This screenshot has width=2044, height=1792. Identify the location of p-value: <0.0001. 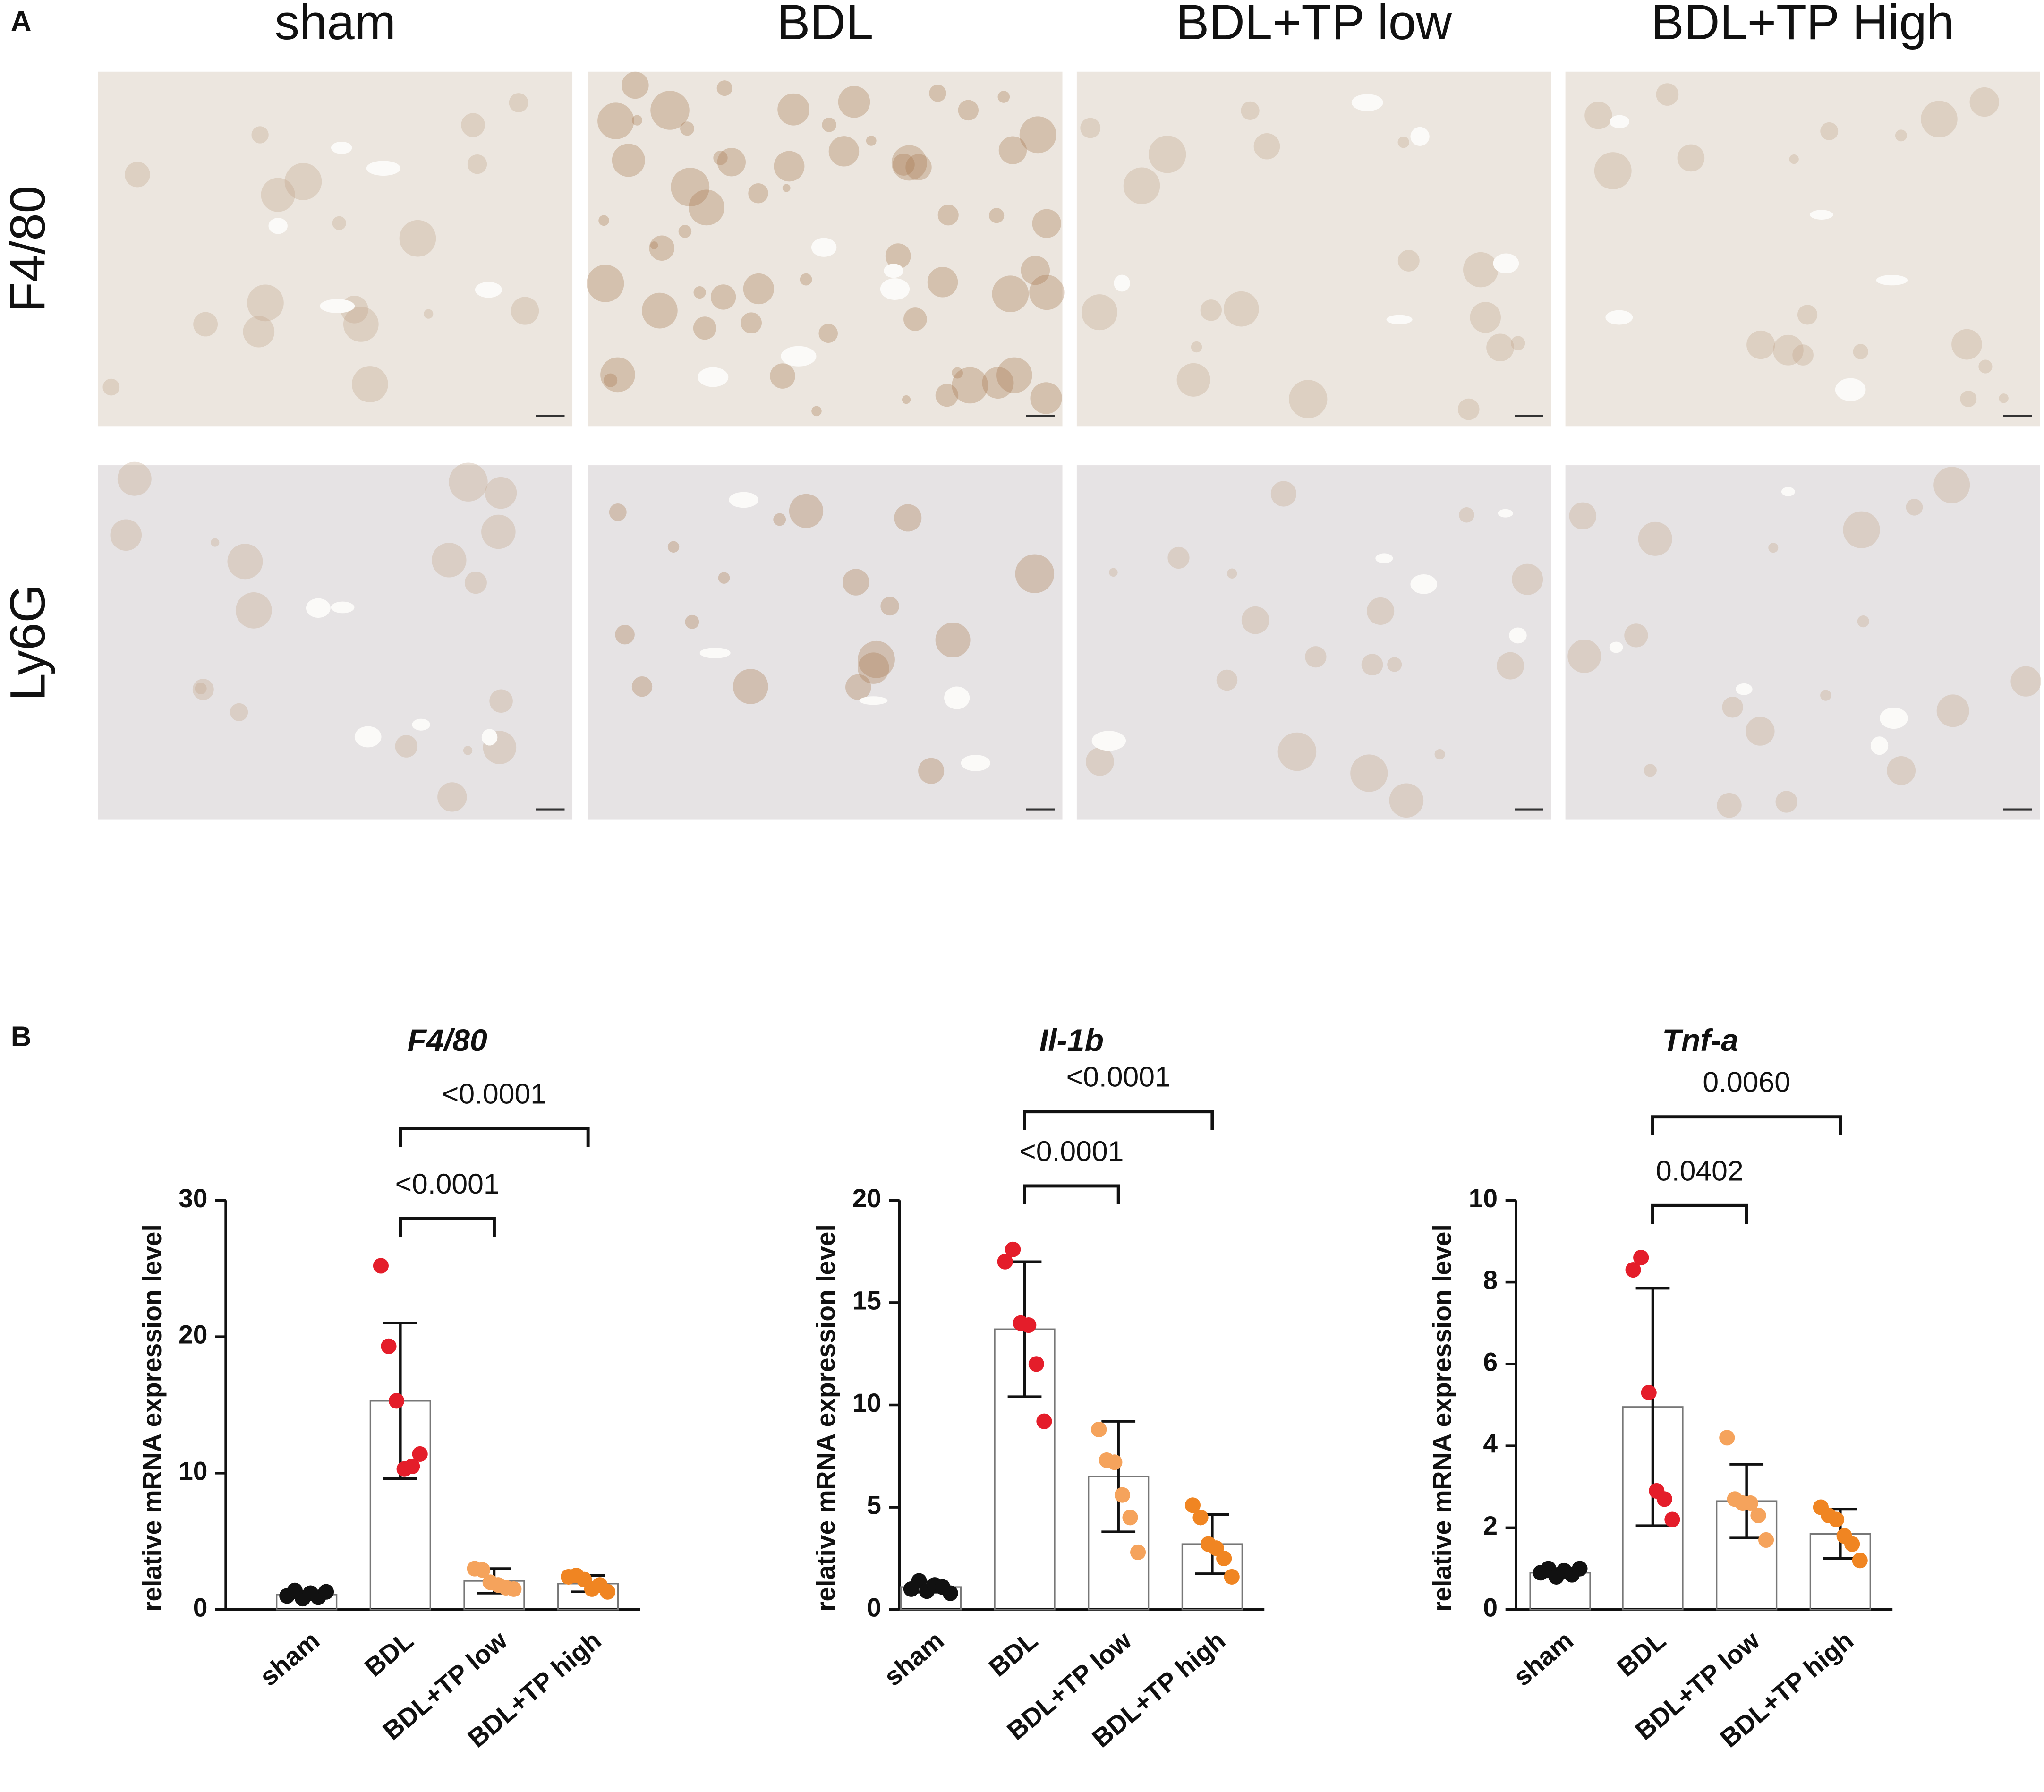
(494, 1094).